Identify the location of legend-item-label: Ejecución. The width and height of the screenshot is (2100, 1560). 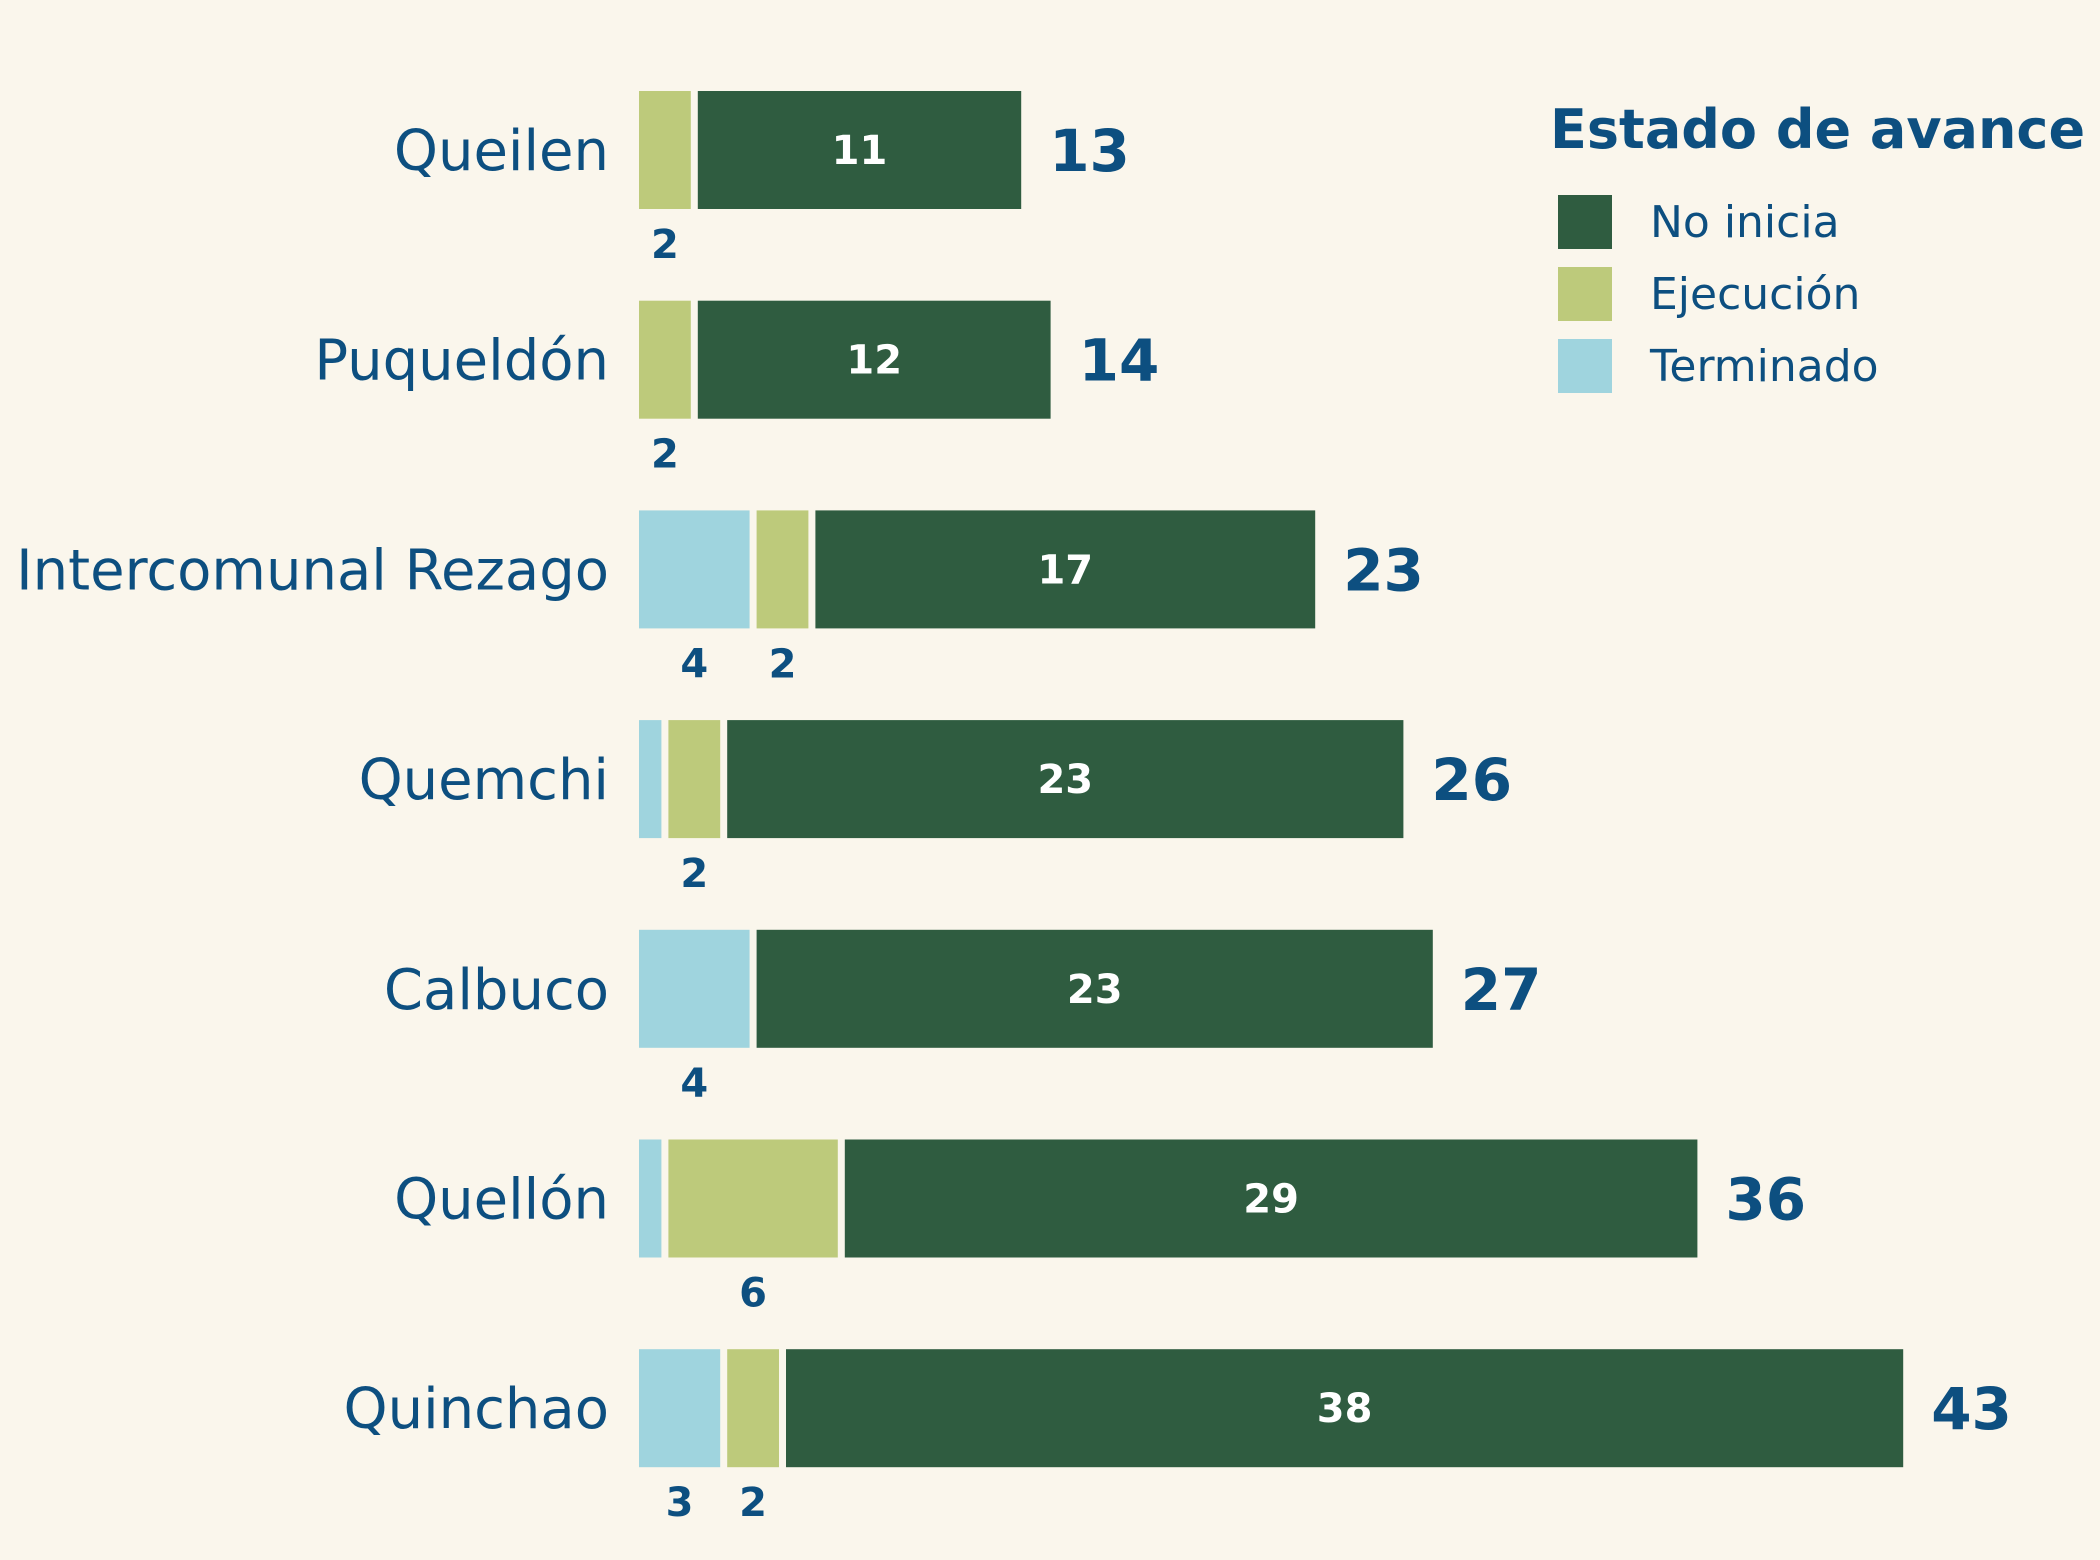
(1755, 294).